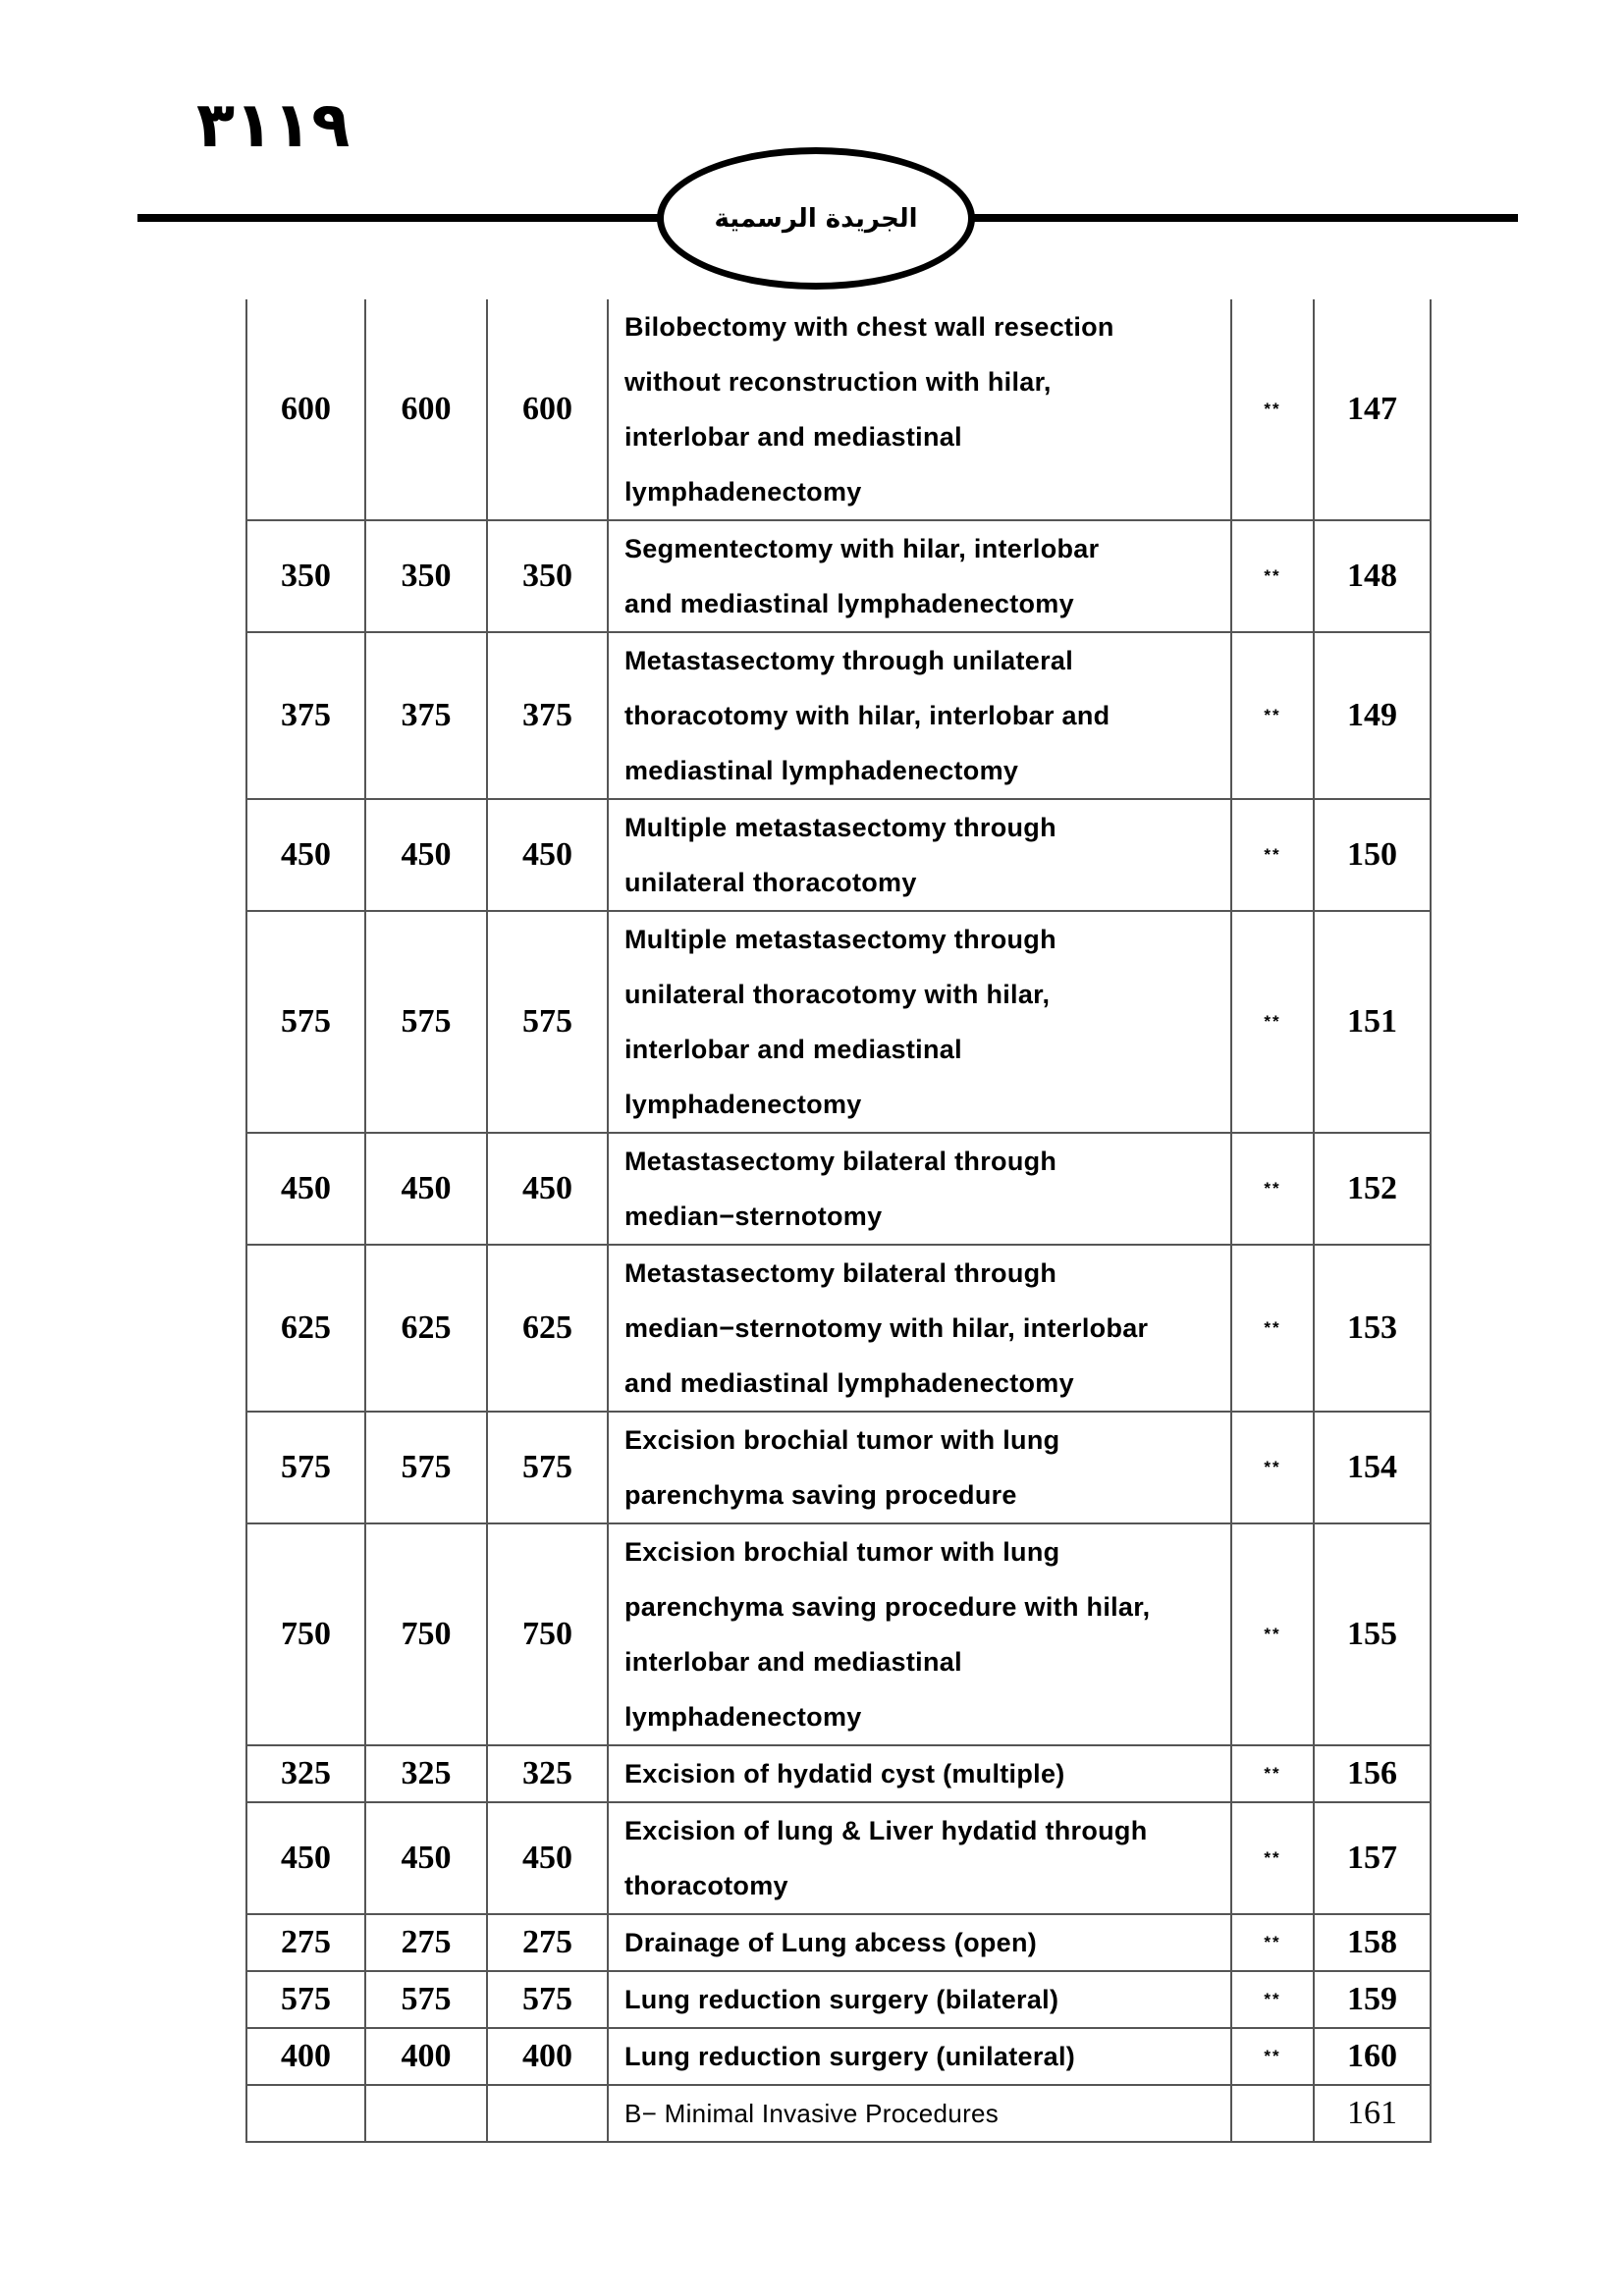 The width and height of the screenshot is (1624, 2296). What do you see at coordinates (821, 770) in the screenshot?
I see `description-line: mediastinal lymphadenectomy` at bounding box center [821, 770].